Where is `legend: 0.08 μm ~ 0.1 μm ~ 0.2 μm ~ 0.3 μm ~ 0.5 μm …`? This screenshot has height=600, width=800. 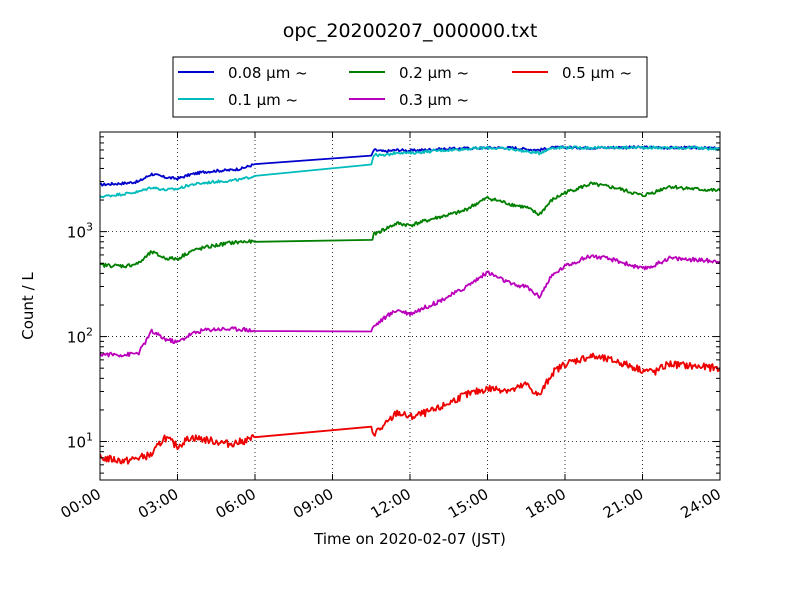
legend: 0.08 μm ~ 0.1 μm ~ 0.2 μm ~ 0.3 μm ~ 0.5 μm … is located at coordinates (410, 87).